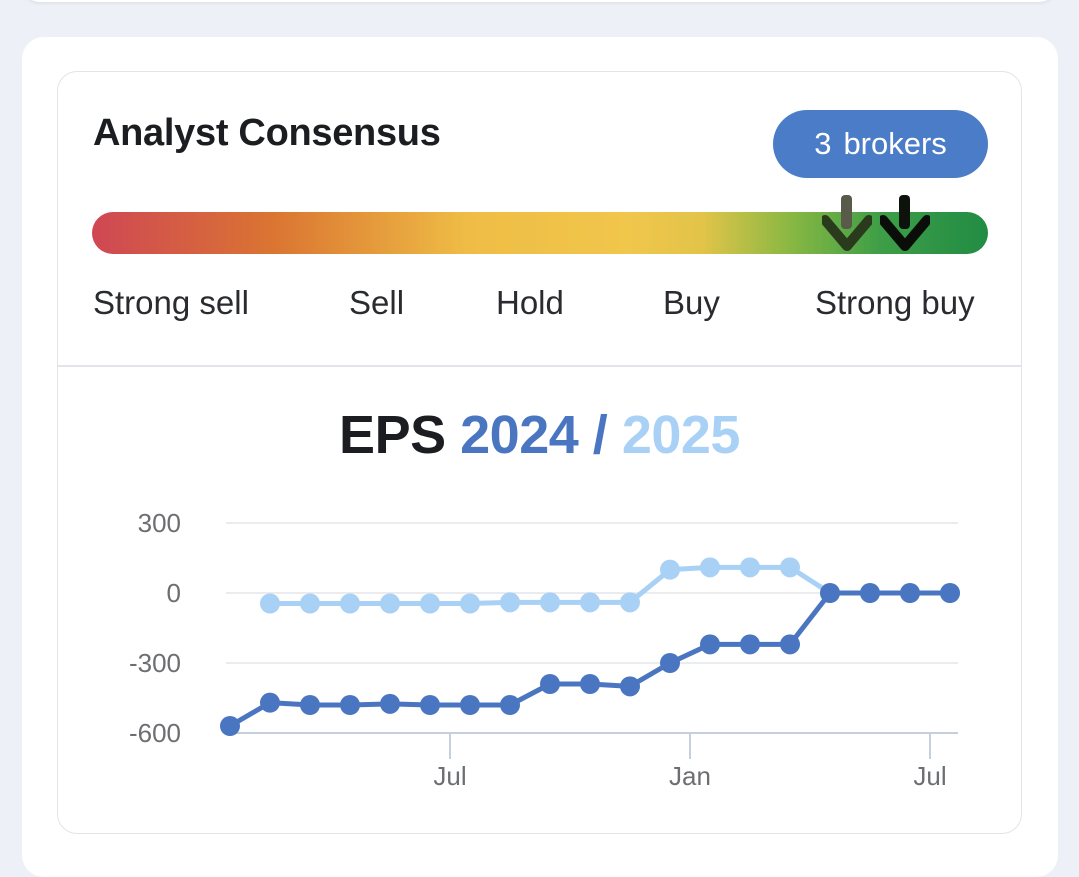 This screenshot has height=877, width=1079. Describe the element at coordinates (691, 302) in the screenshot. I see `scale-label-buy: Buy` at that location.